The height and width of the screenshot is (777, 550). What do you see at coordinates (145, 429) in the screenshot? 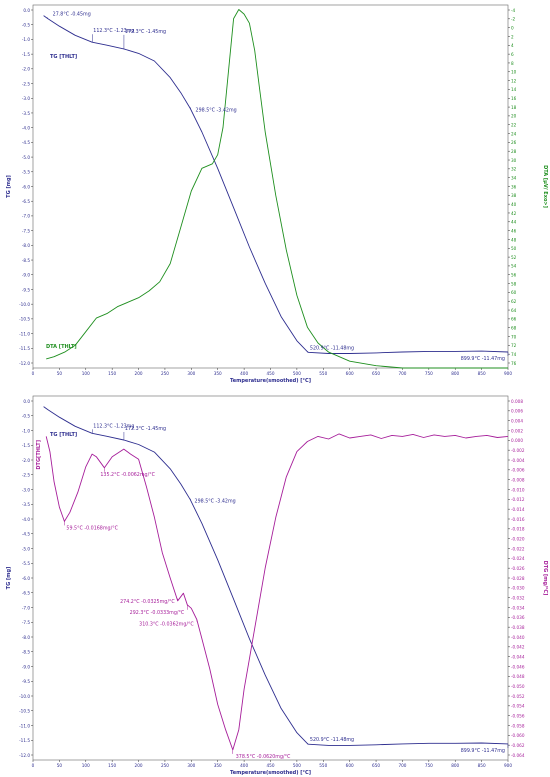
I see `annotation-label: 172.3°C -1.45mg` at bounding box center [145, 429].